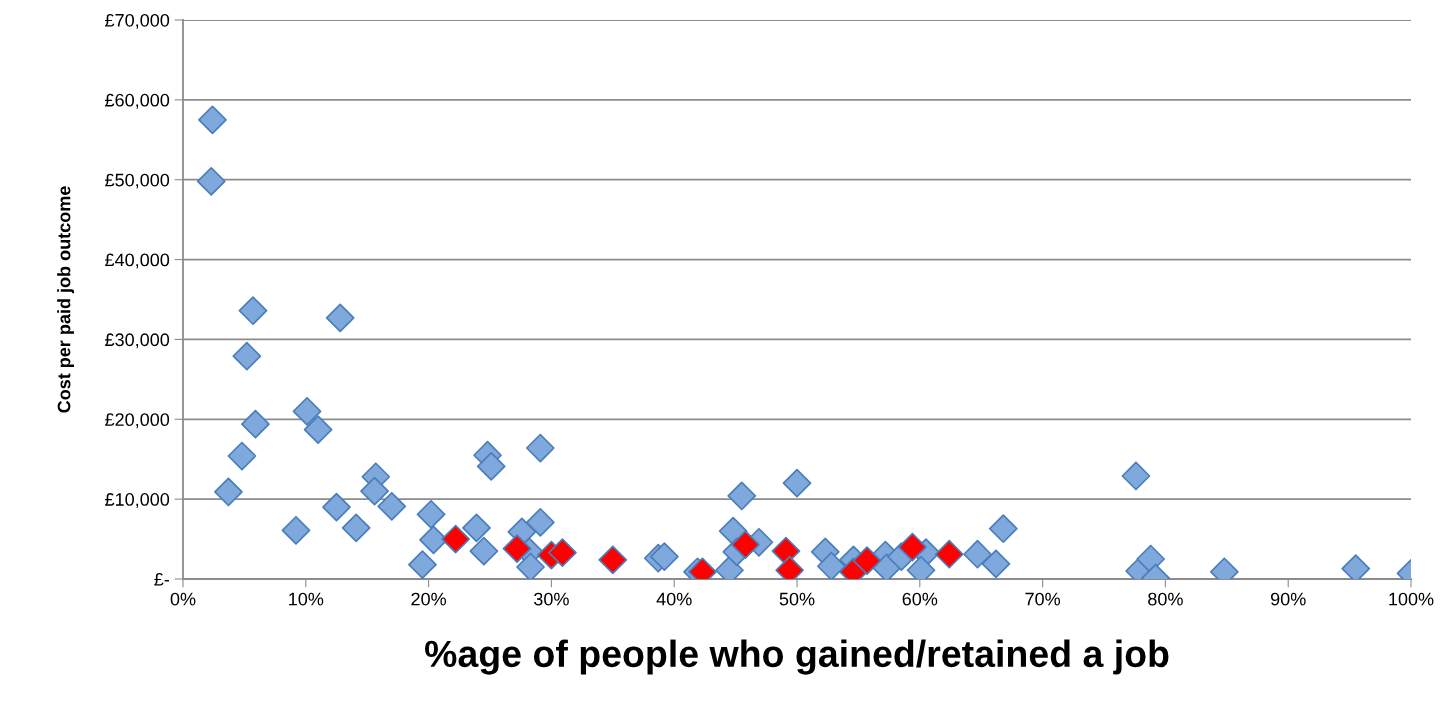 Image resolution: width=1445 pixels, height=711 pixels. I want to click on x-axis-title: %age of people who gained/retained a job, so click(796, 657).